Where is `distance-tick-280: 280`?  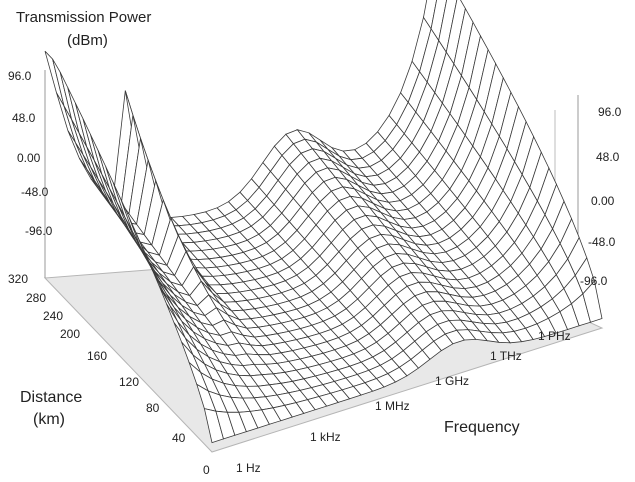 distance-tick-280: 280 is located at coordinates (36, 298).